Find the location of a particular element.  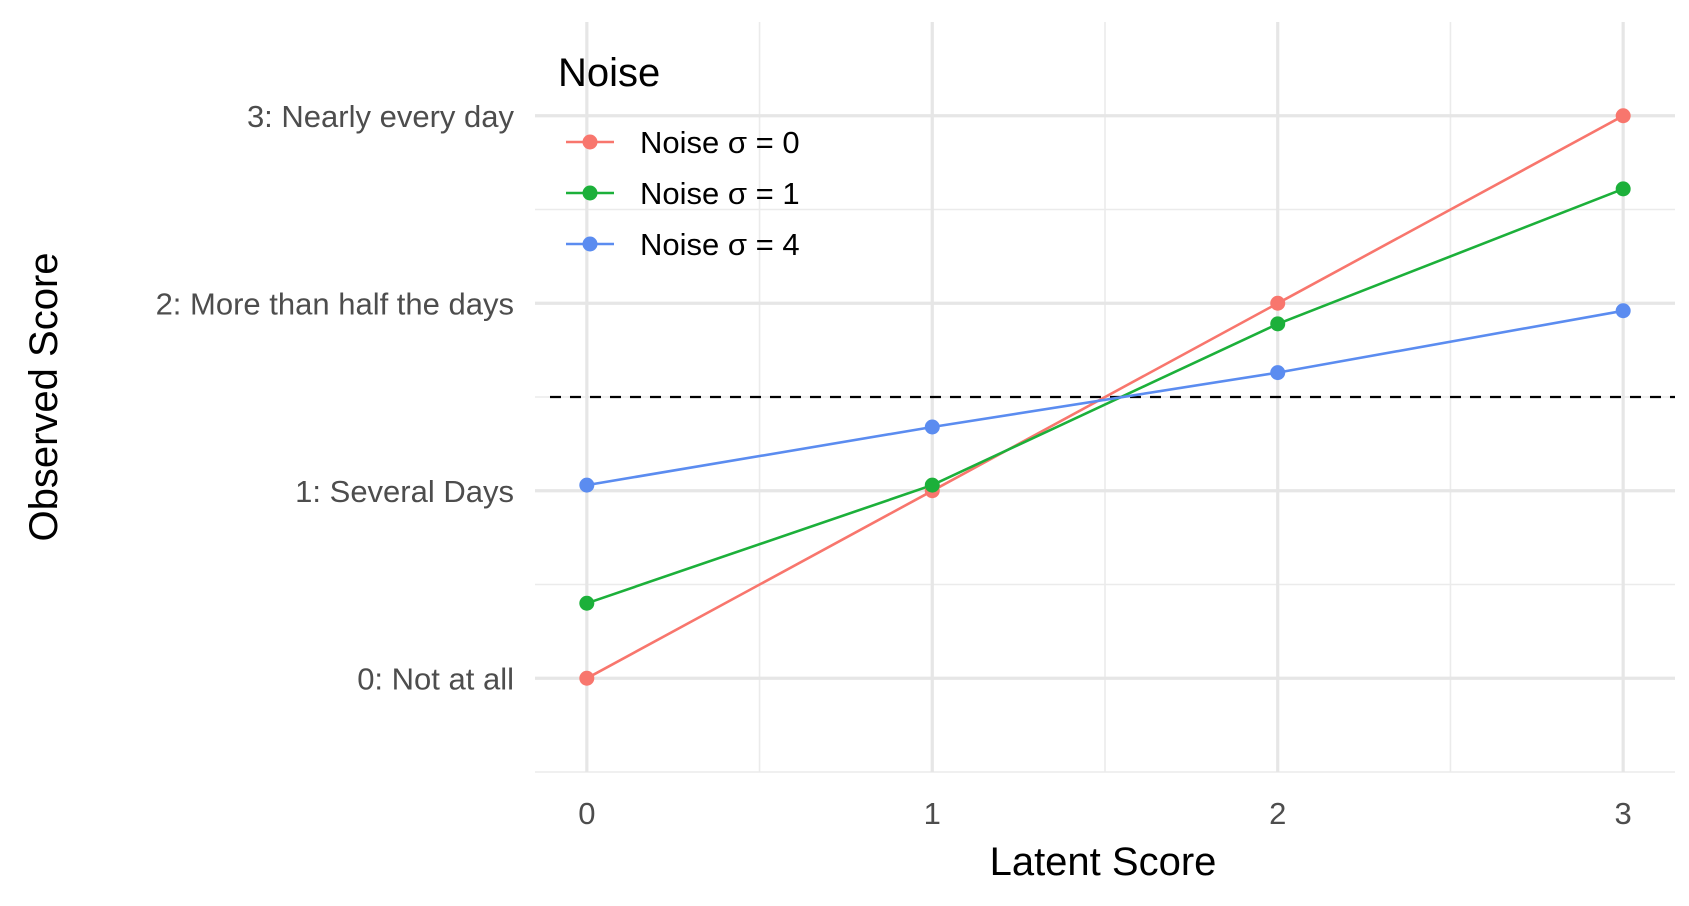

legend-title: Noise is located at coordinates (609, 73).